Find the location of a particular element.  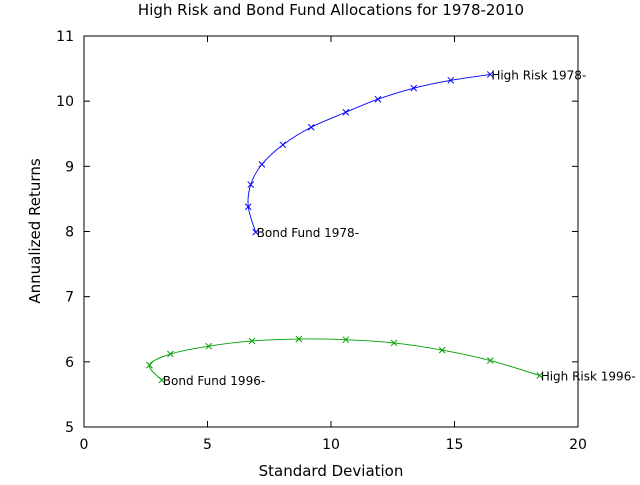

y-tick-label: 10 is located at coordinates (65, 102).